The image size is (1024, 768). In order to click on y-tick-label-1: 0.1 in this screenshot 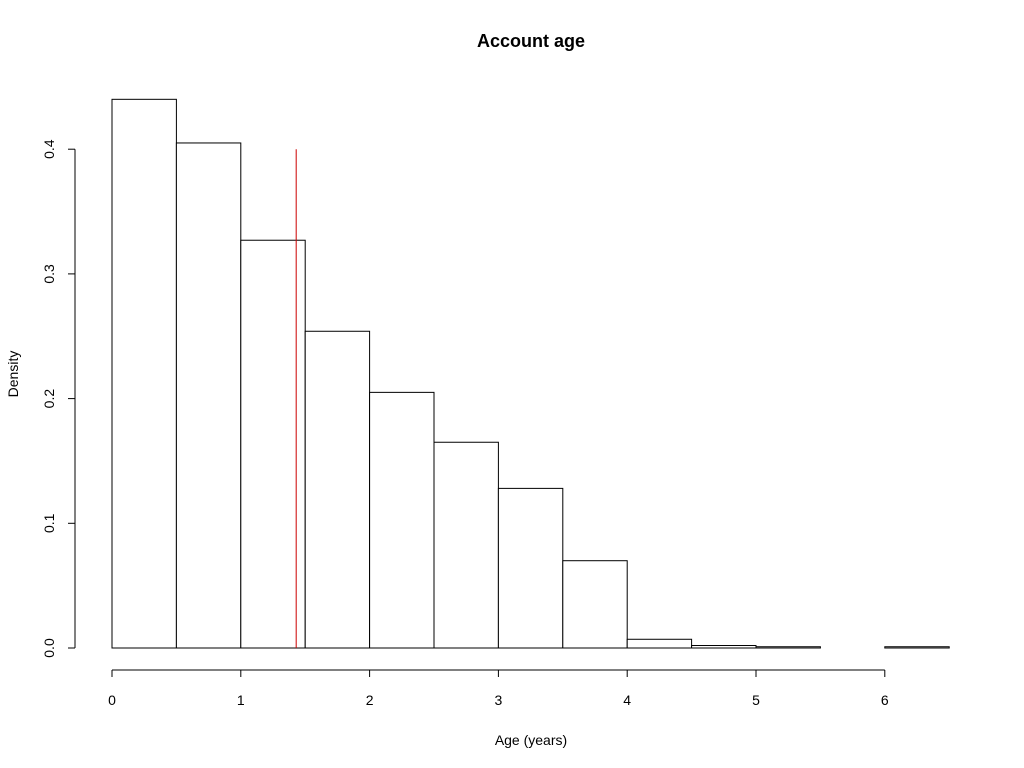, I will do `click(49, 523)`.